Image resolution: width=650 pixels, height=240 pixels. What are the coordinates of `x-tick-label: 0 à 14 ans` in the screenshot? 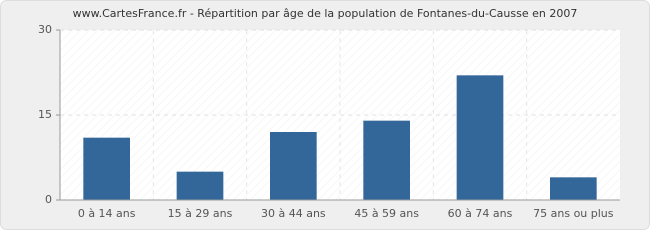 It's located at (107, 213).